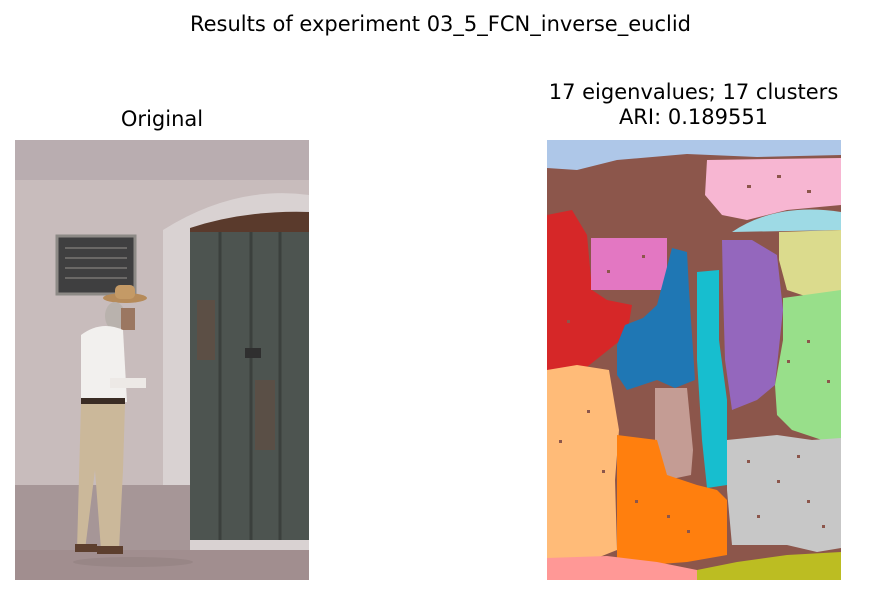 The image size is (881, 595). I want to click on cluster-blue, so click(656, 319).